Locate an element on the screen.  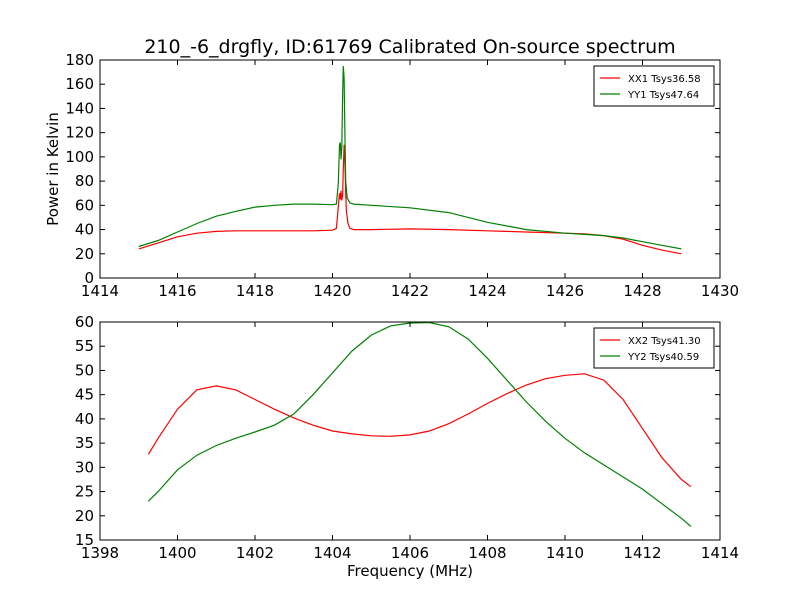
y-tick-label: 0 is located at coordinates (89, 278).